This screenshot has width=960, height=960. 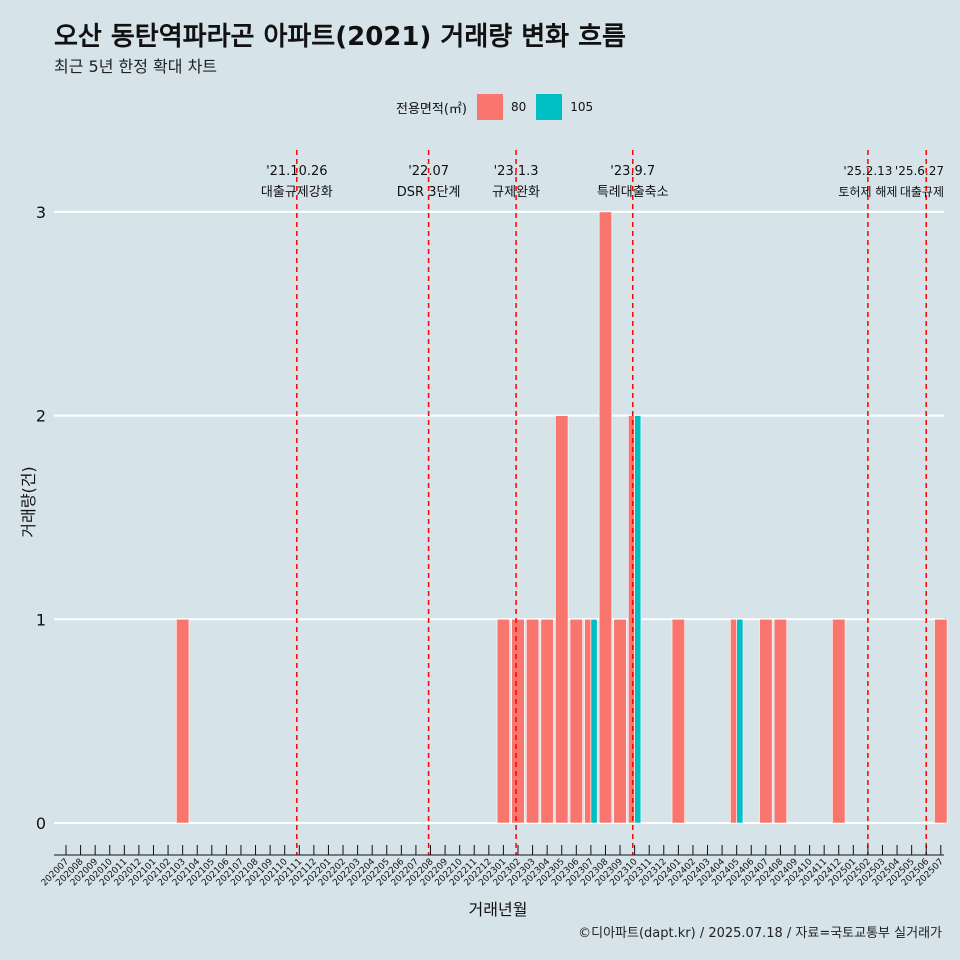 What do you see at coordinates (41, 619) in the screenshot?
I see `y-tick-label: 1` at bounding box center [41, 619].